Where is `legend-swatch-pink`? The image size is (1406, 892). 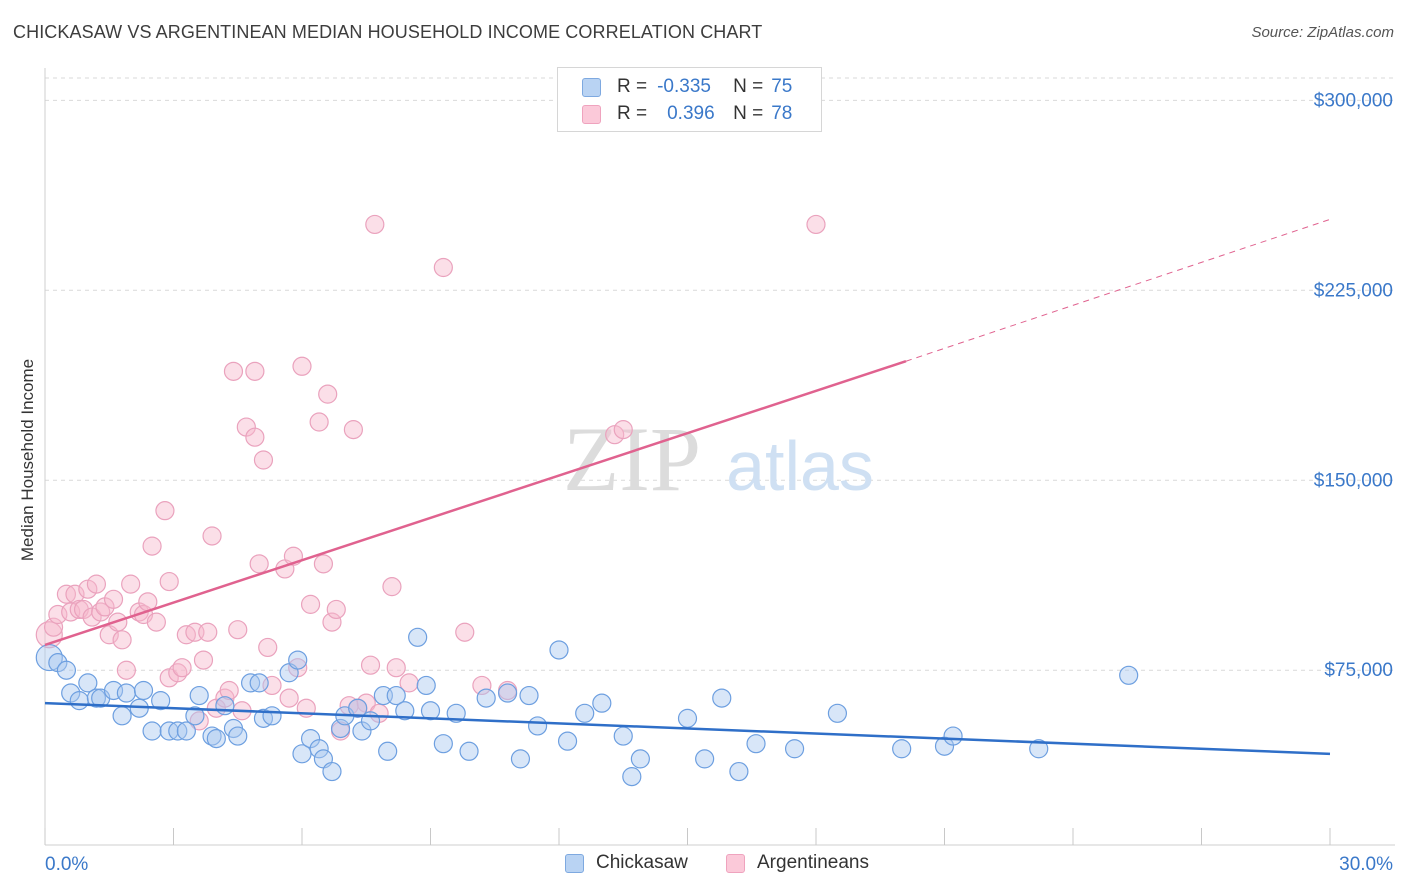
legend-swatch-pink is located at coordinates (735, 863).